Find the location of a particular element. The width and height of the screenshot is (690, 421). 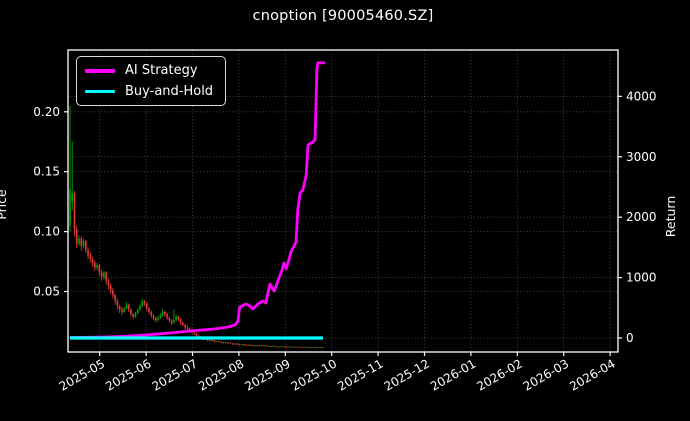

x-tick-label: 2025-09 is located at coordinates (267, 374).